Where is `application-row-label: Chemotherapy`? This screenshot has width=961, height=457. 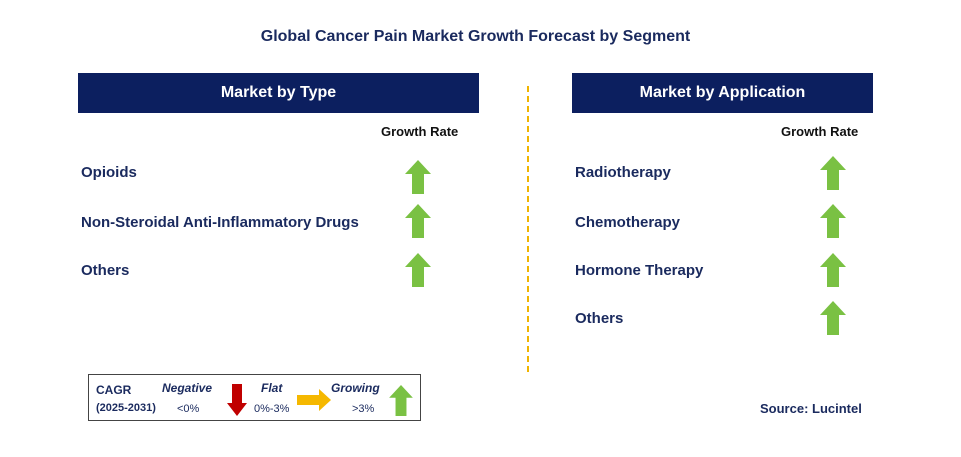
application-row-label: Chemotherapy is located at coordinates (628, 222).